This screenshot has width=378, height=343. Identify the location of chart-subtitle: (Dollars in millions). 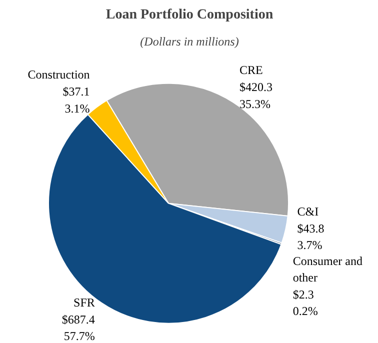
(189, 41).